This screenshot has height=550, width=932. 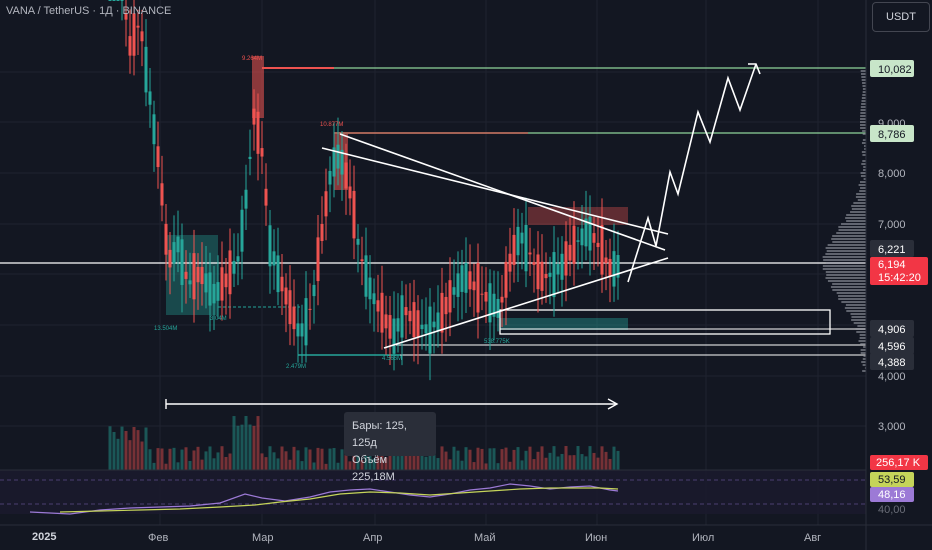 What do you see at coordinates (665, 322) in the screenshot?
I see `zone-box` at bounding box center [665, 322].